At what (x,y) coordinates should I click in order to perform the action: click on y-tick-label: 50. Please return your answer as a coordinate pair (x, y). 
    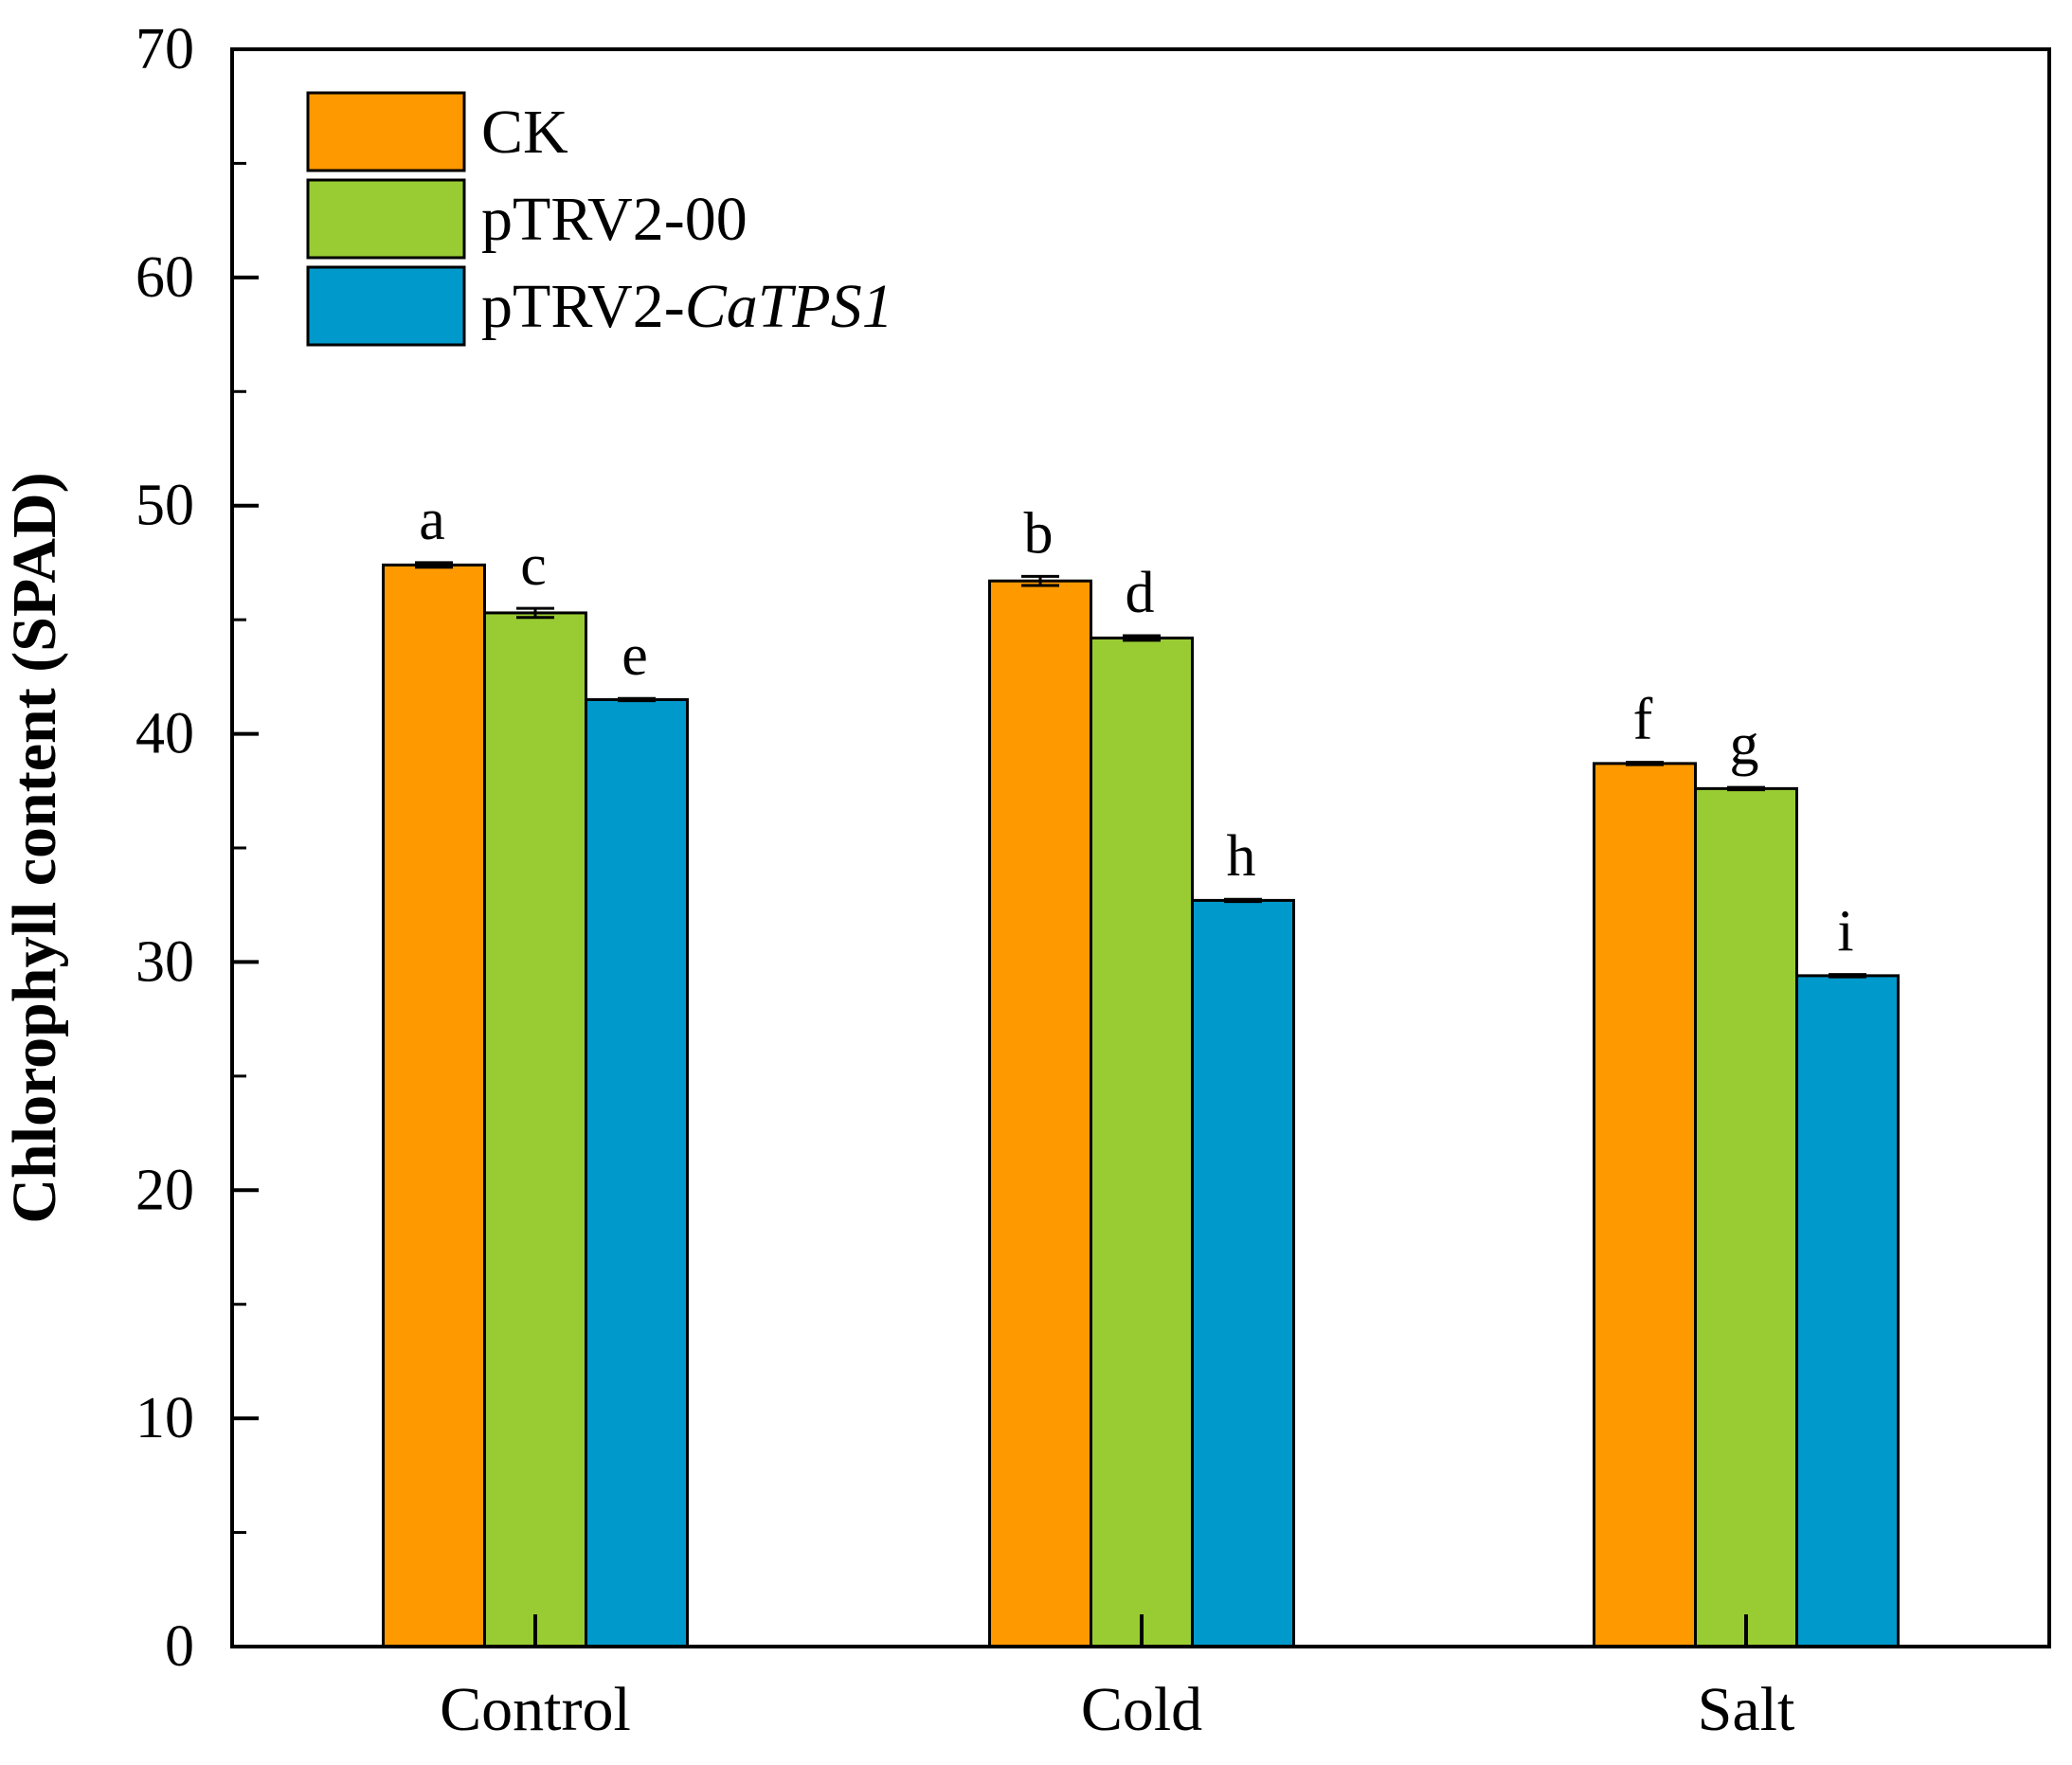
    Looking at the image, I should click on (164, 506).